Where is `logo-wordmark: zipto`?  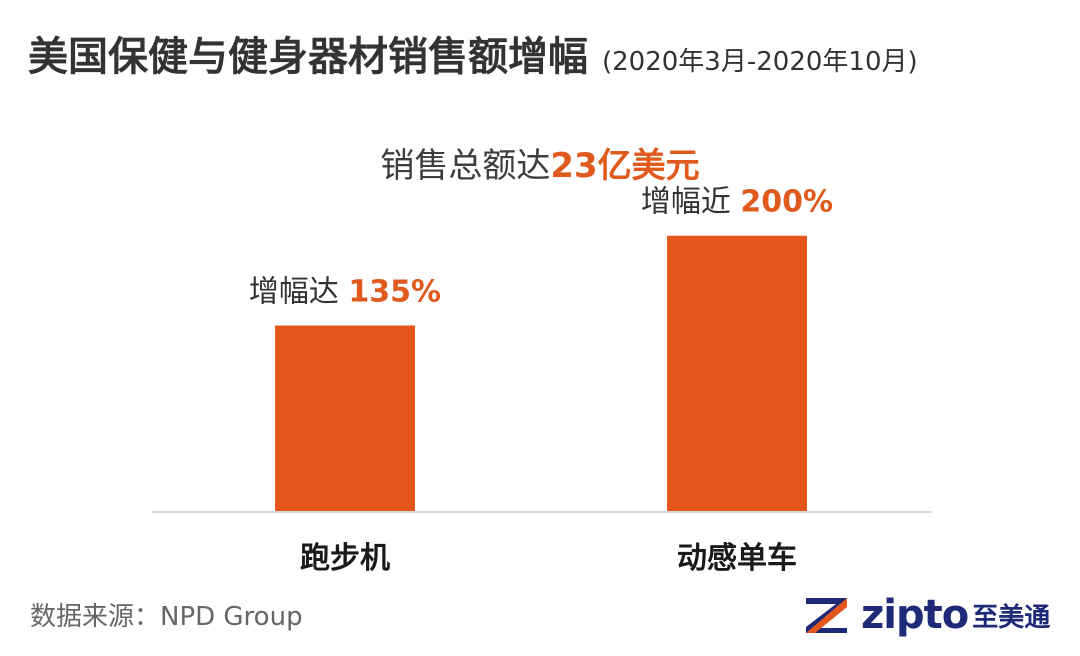
logo-wordmark: zipto is located at coordinates (915, 615).